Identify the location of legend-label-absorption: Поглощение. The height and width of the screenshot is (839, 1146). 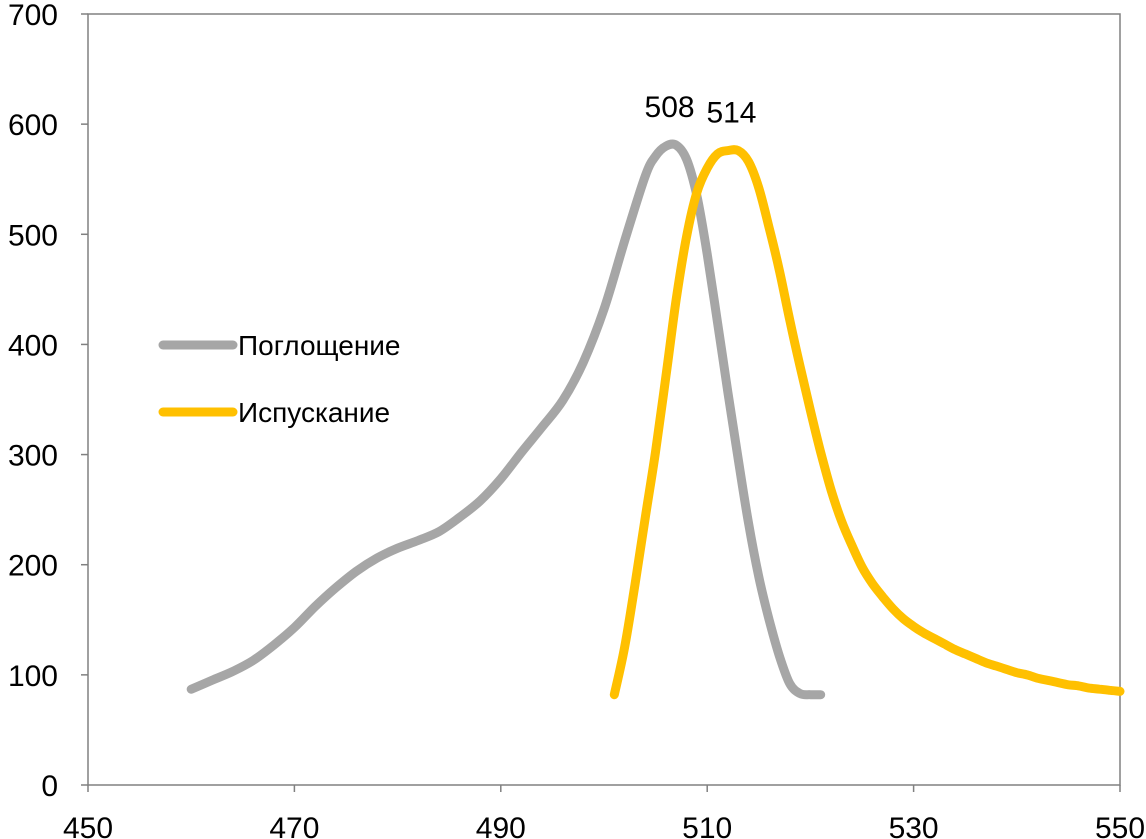
(319, 345).